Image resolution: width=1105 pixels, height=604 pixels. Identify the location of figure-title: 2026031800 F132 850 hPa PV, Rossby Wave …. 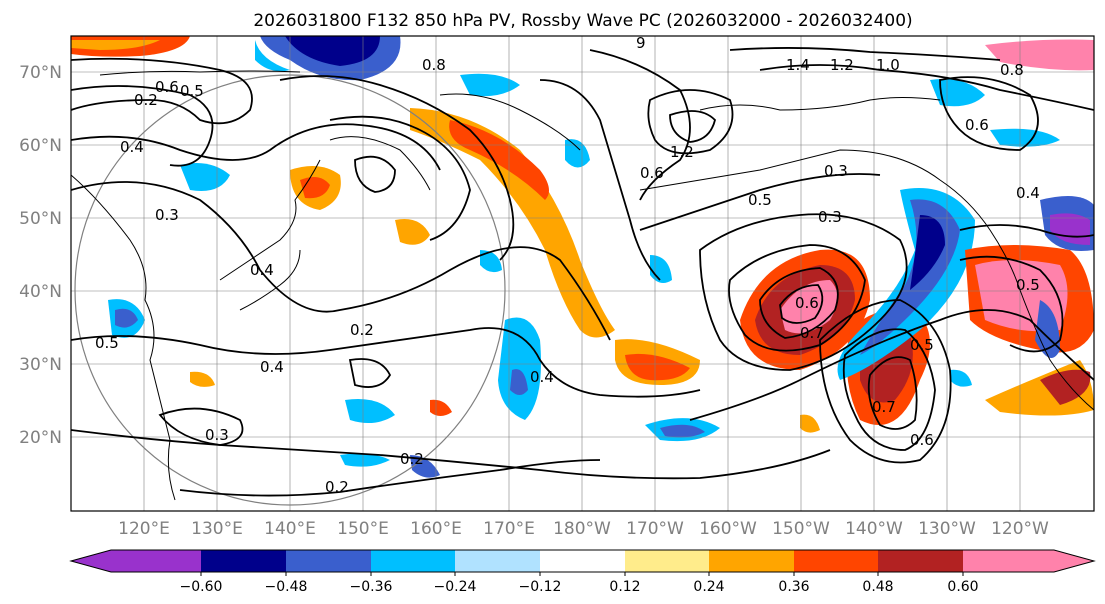
(582, 21).